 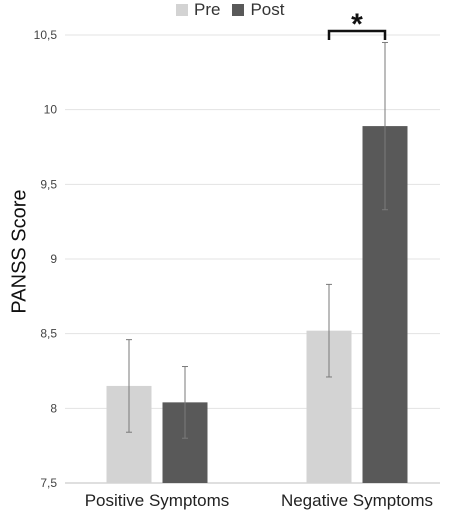 I want to click on y-tick-label: 10, so click(x=51, y=110).